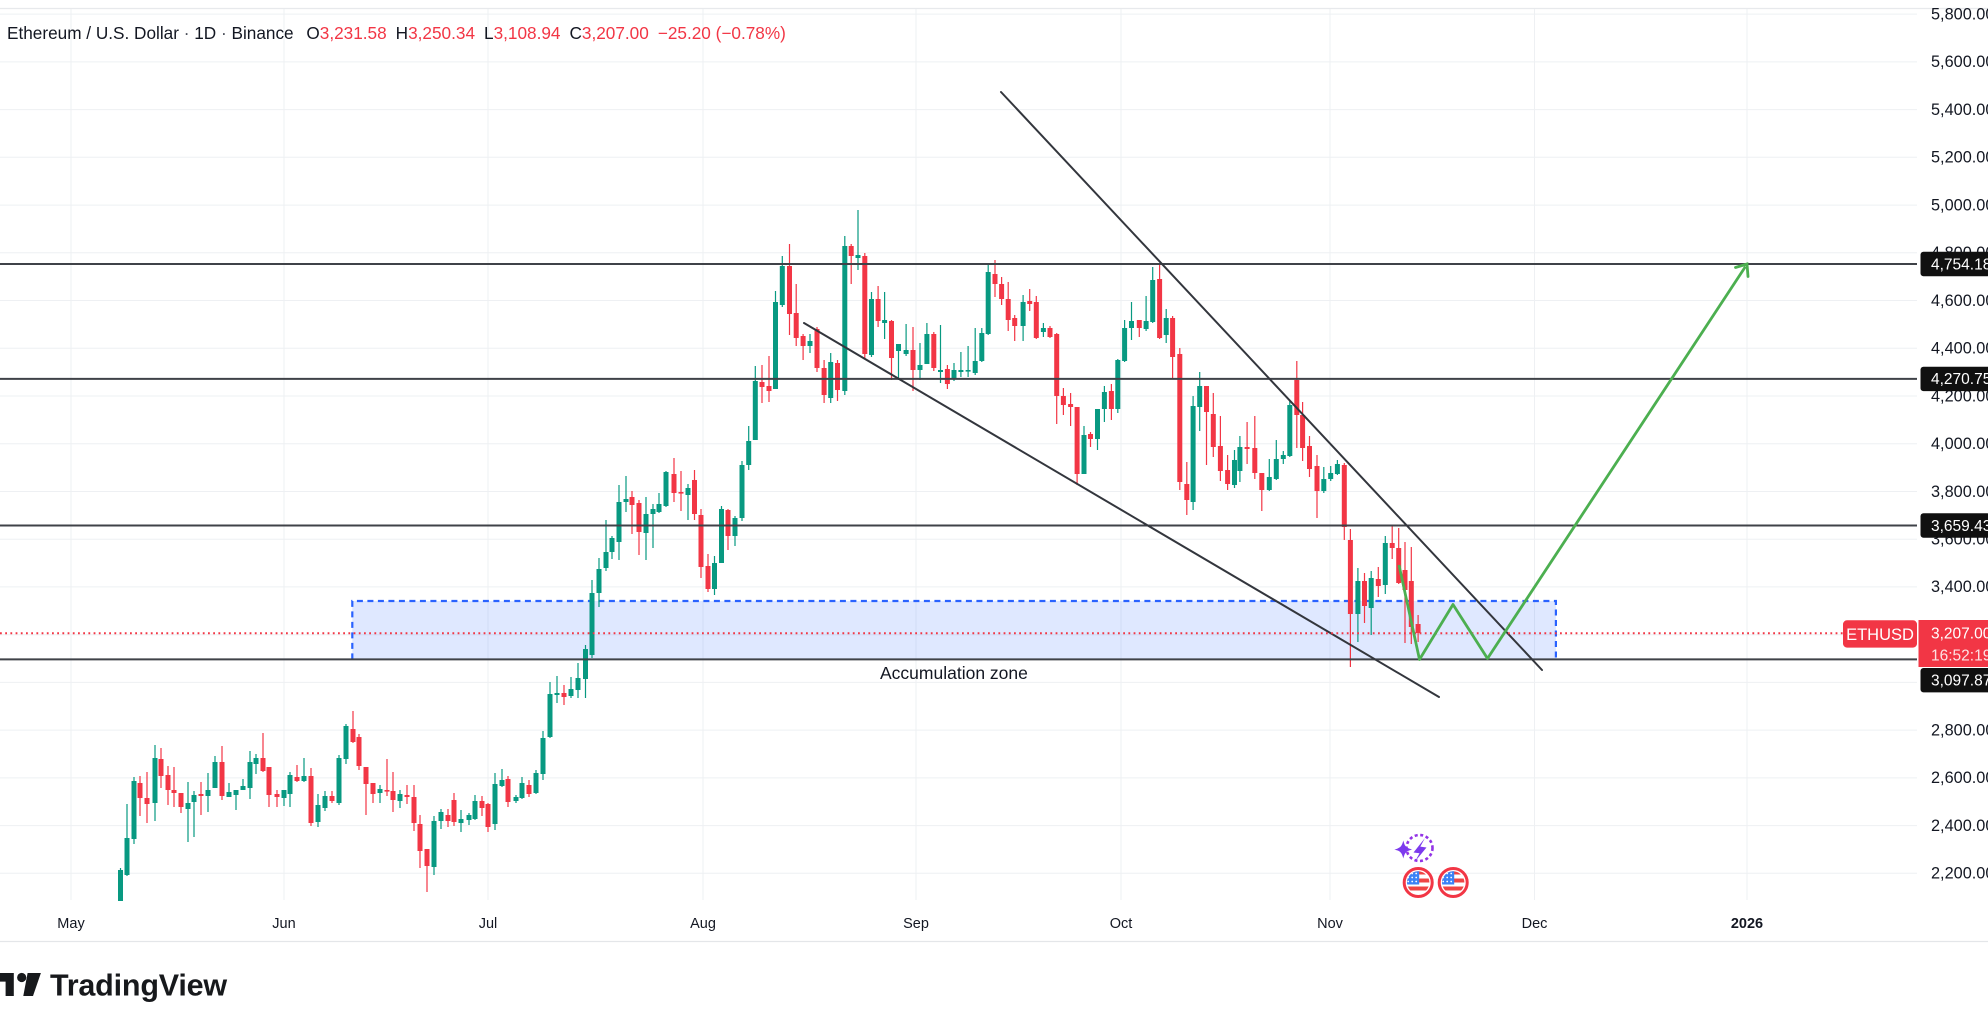 Image resolution: width=1988 pixels, height=1029 pixels. Describe the element at coordinates (1959, 14) in the screenshot. I see `svg-text: 5,800.00` at that location.